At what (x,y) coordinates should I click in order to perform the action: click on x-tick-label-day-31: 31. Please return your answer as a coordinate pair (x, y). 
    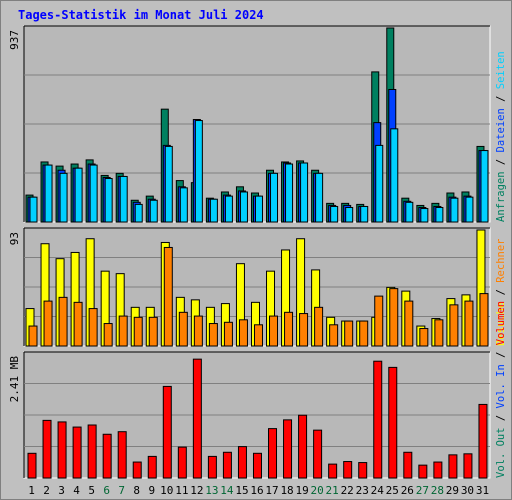
    Looking at the image, I should click on (482, 490).